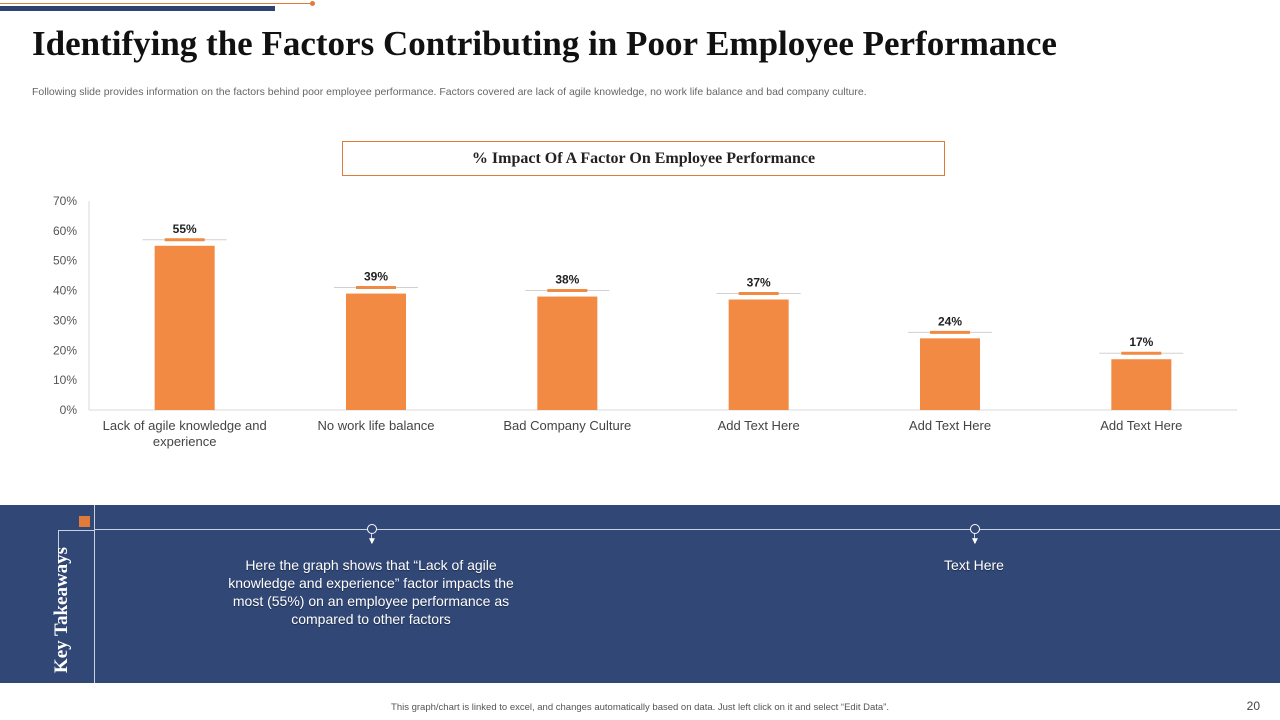 This screenshot has width=1280, height=720. Describe the element at coordinates (974, 565) in the screenshot. I see `takeaway-text-2: Text Here` at that location.